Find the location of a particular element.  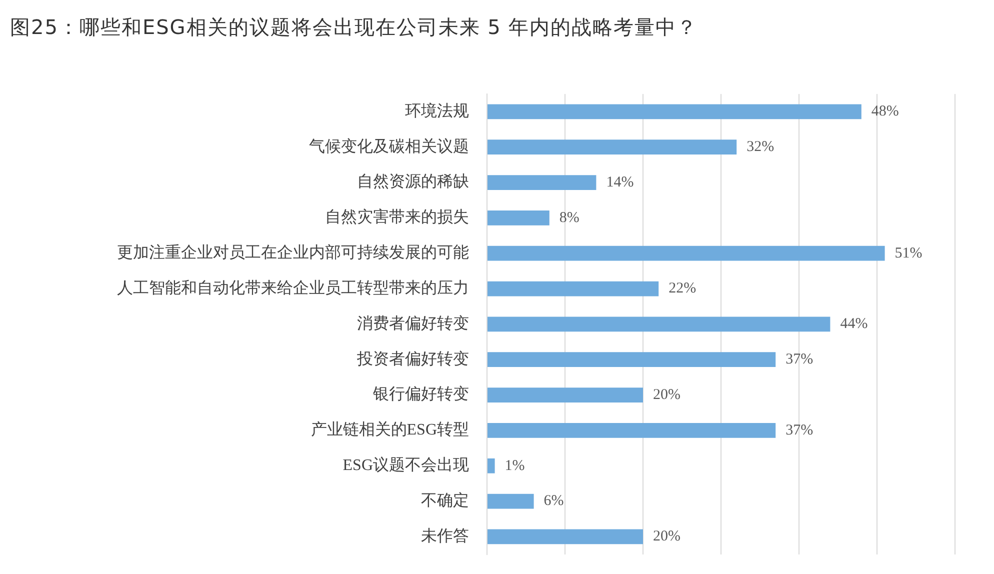

data-label: 32% is located at coordinates (760, 147).